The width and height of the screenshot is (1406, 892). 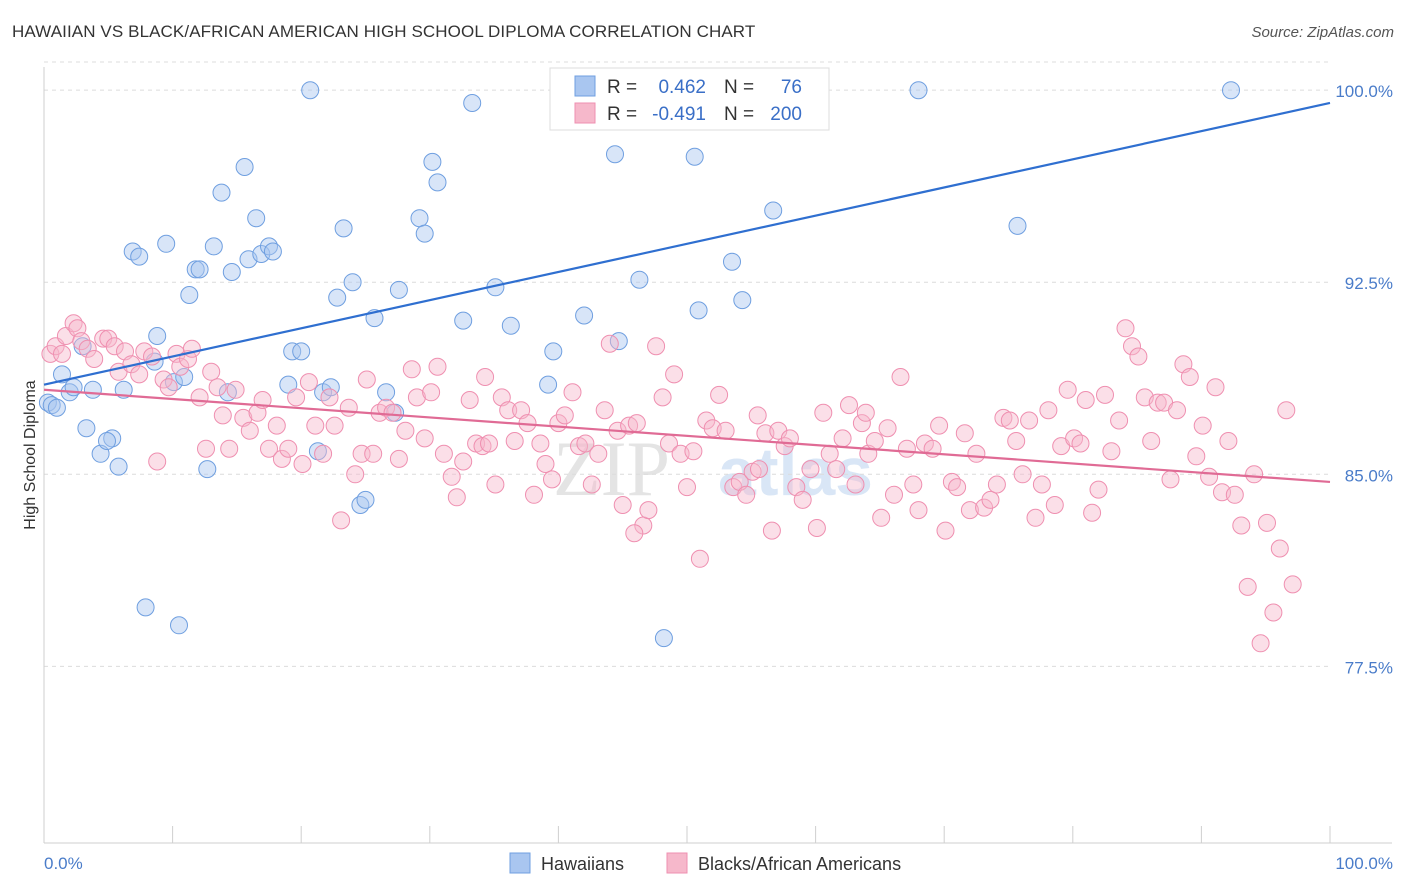 I want to click on legend-n-label-2: N =, so click(x=739, y=114).